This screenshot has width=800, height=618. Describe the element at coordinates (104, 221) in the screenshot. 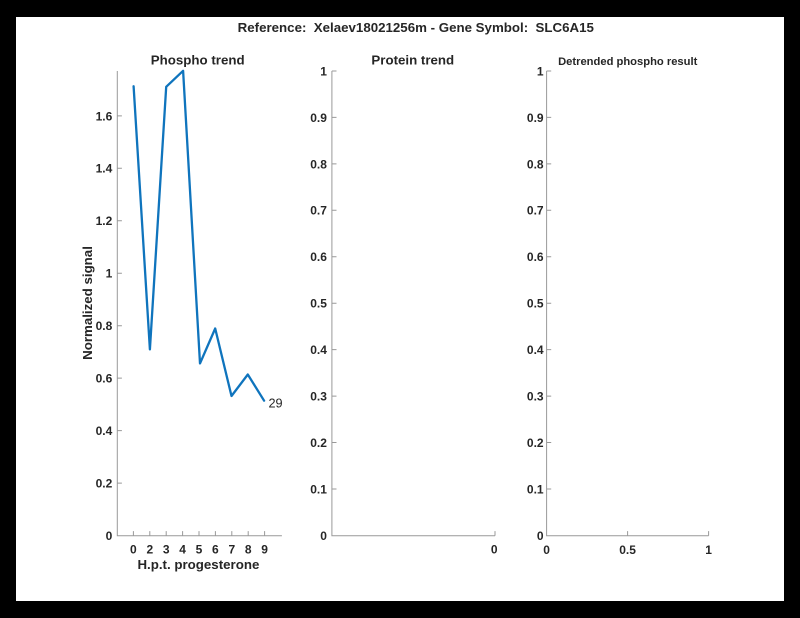

I see `svg-text: 1.2` at that location.